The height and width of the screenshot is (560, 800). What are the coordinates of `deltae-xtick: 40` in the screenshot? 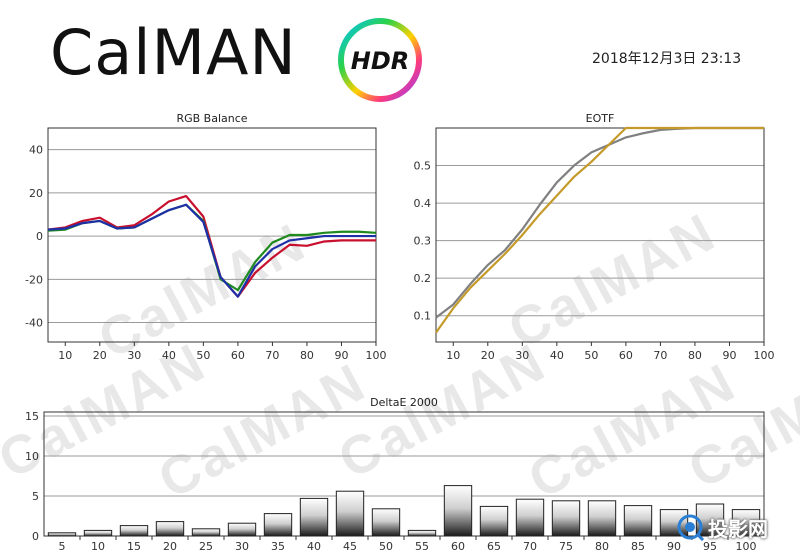 It's located at (314, 546).